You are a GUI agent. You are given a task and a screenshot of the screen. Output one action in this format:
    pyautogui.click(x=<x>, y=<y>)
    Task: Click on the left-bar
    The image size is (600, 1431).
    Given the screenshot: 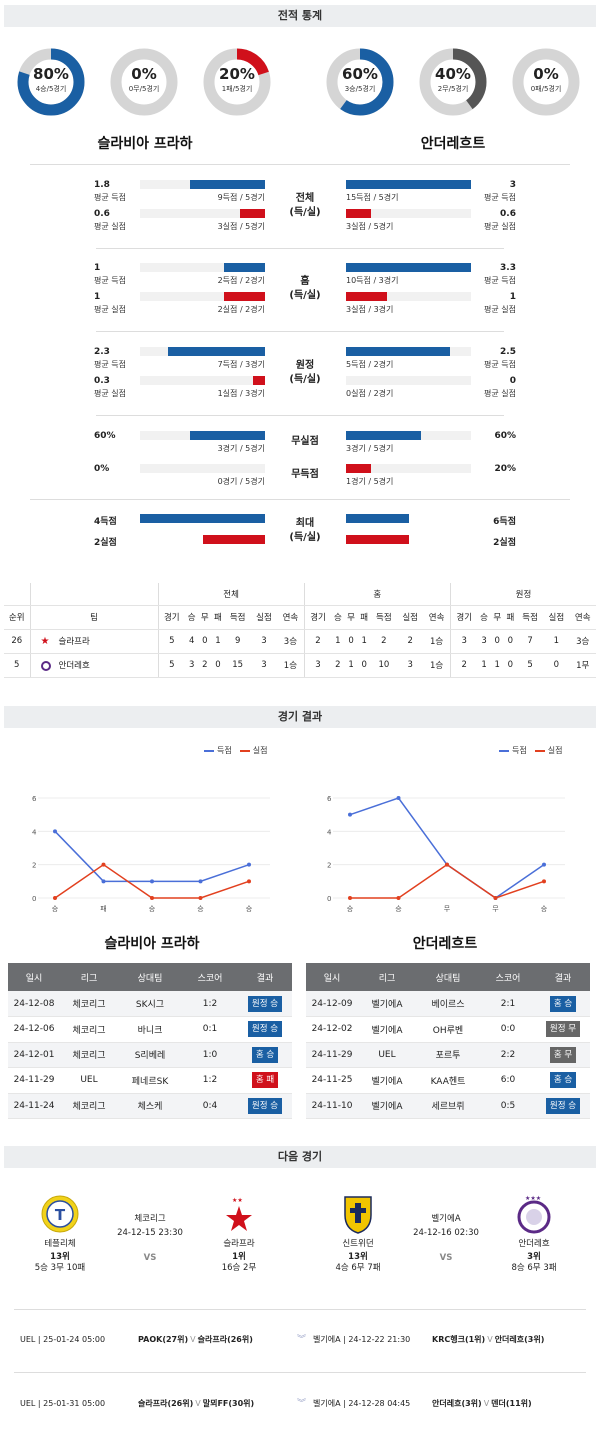 What is the action you would take?
    pyautogui.click(x=244, y=267)
    